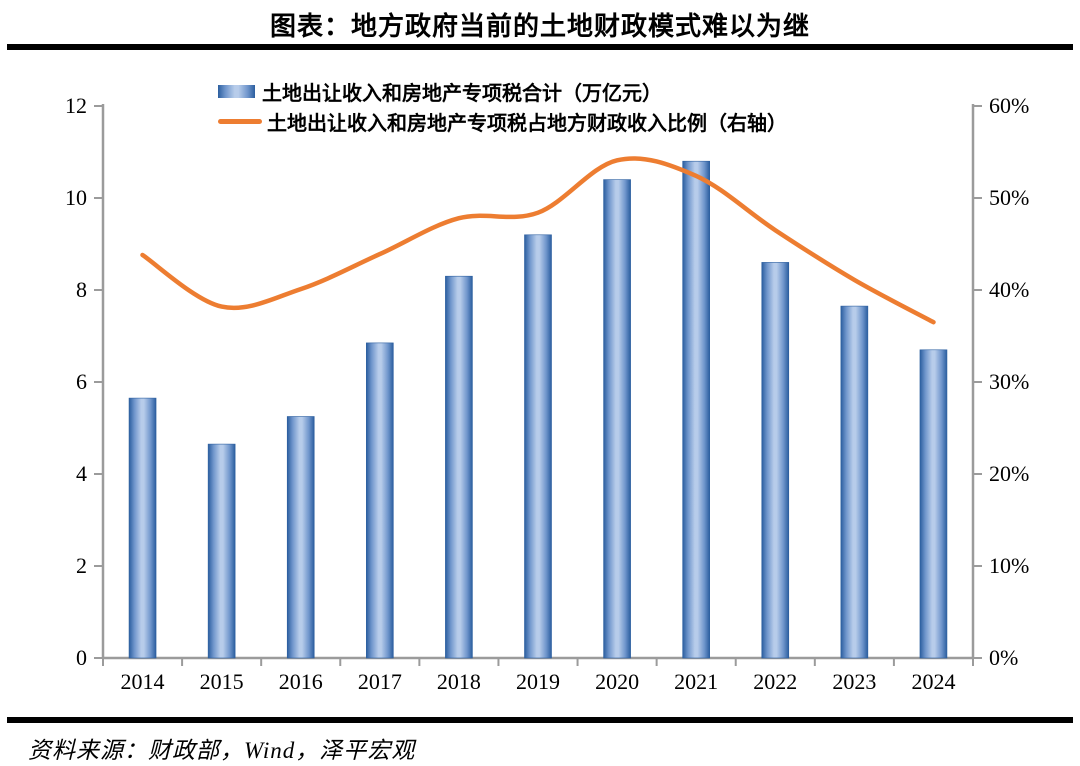  Describe the element at coordinates (76, 197) in the screenshot. I see `y-left-tick-label: 10` at that location.